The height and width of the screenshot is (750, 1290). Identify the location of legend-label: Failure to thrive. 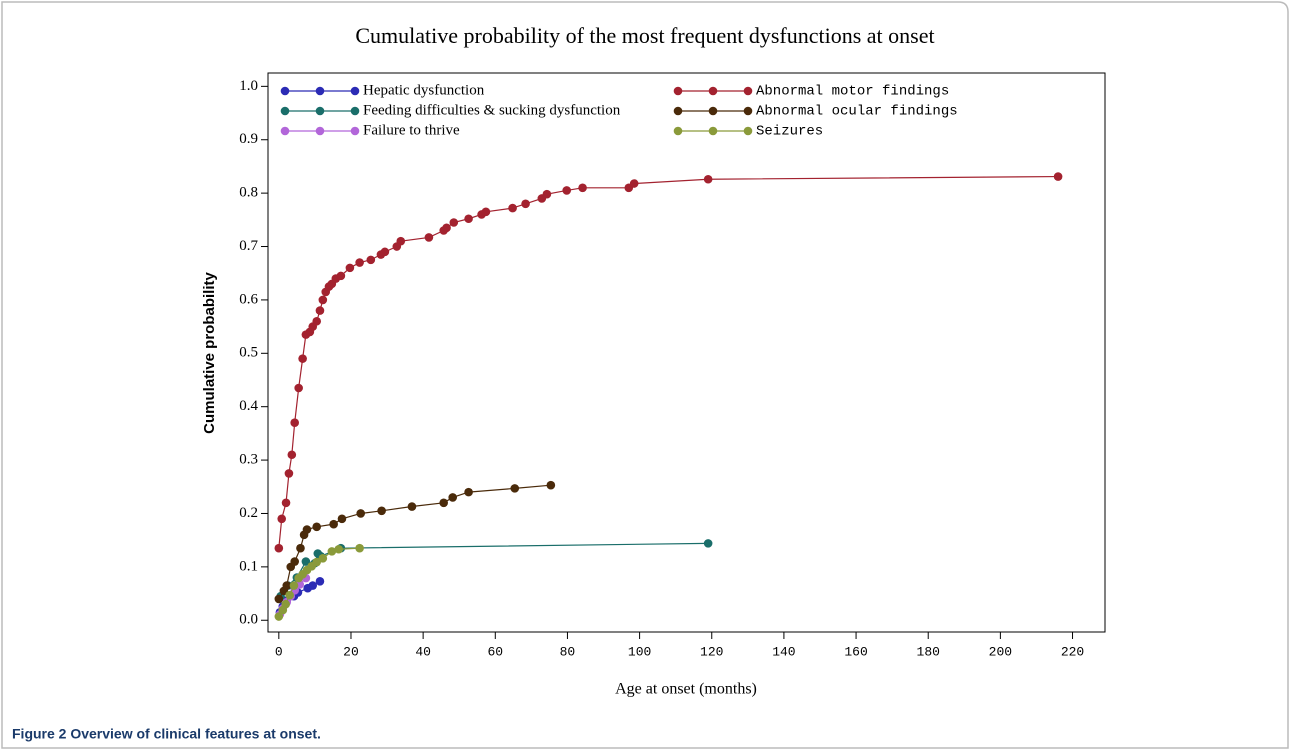
(411, 130).